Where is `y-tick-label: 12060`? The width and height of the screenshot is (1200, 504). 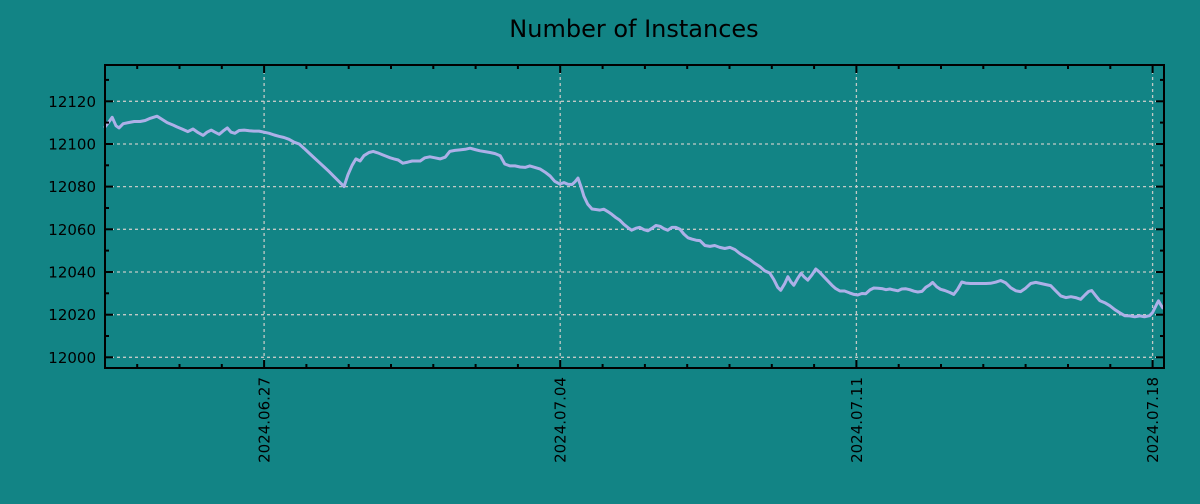
y-tick-label: 12060 is located at coordinates (72, 230).